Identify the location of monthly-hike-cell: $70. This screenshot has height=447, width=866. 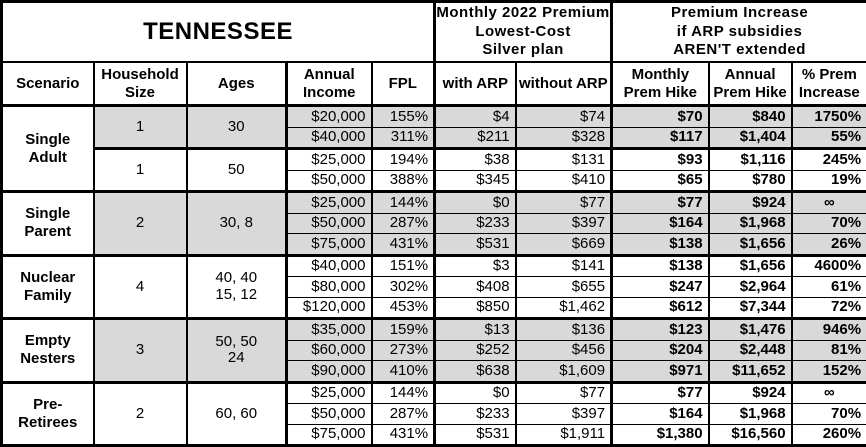
(660, 117).